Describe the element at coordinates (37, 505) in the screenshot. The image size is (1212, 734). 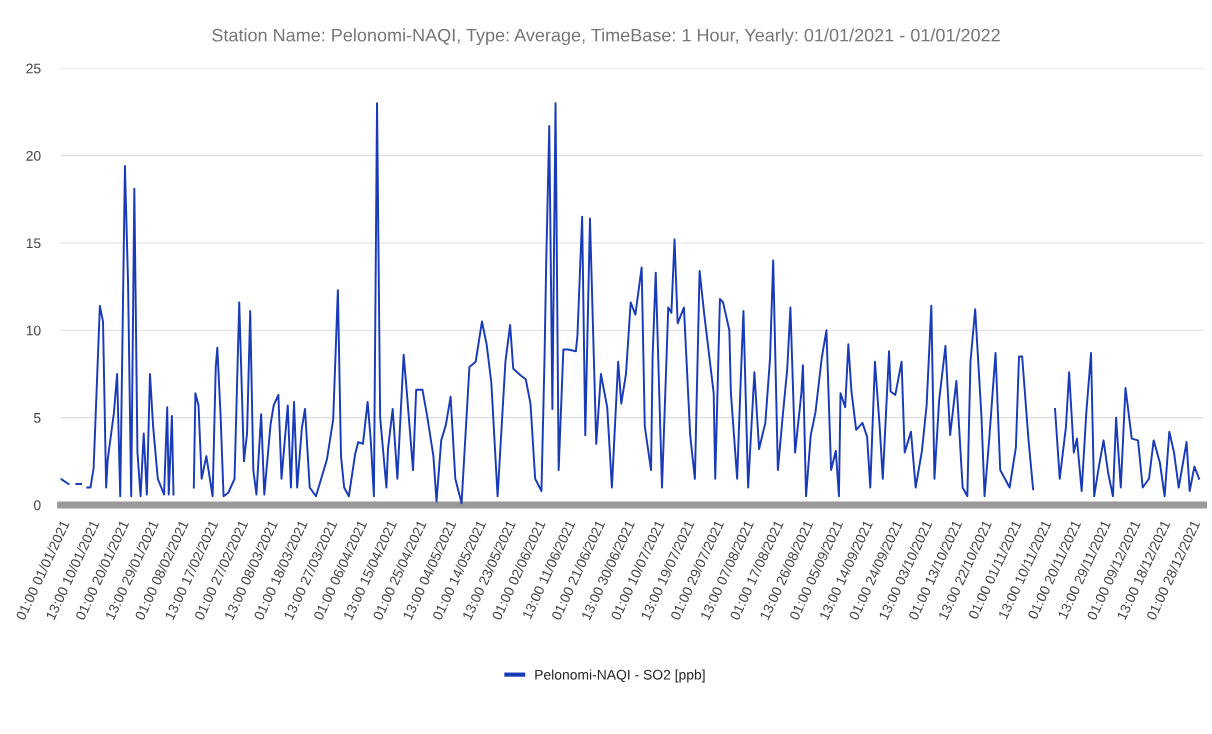
I see `y-tick-label: 0` at that location.